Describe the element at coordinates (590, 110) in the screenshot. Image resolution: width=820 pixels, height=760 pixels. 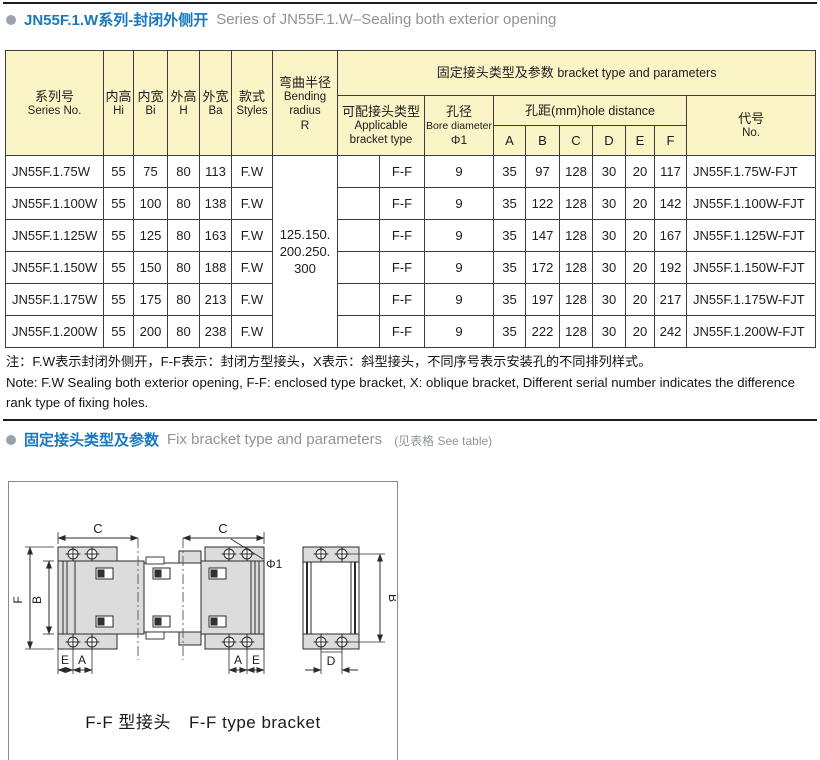
I see `col-header-hole-distance: 孔距(mm)hole distance` at that location.